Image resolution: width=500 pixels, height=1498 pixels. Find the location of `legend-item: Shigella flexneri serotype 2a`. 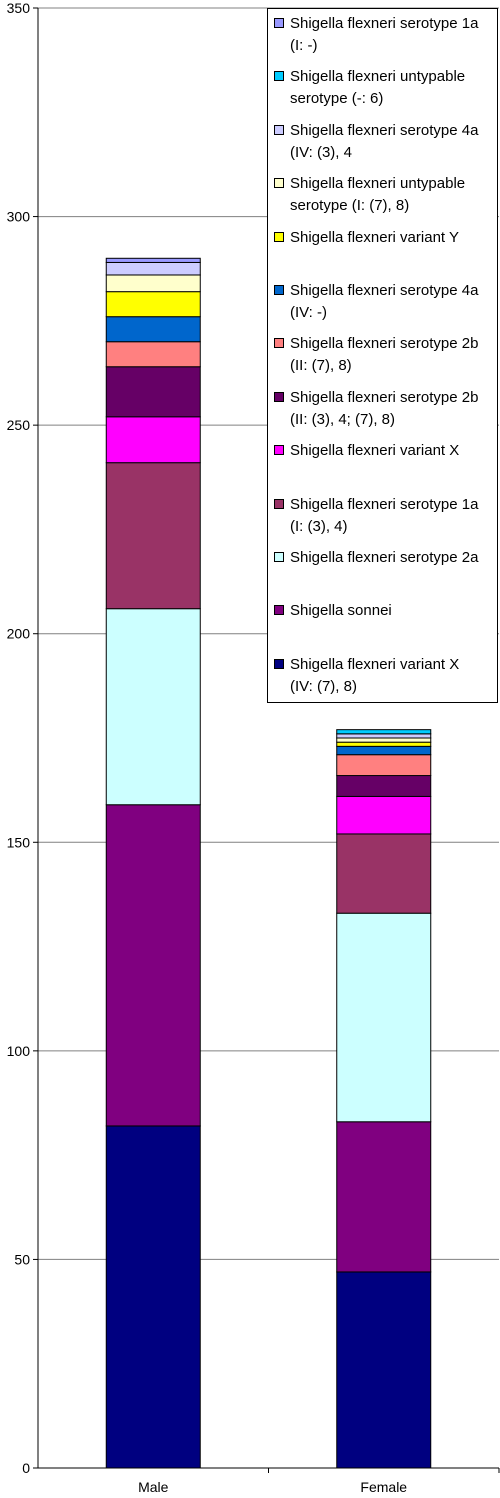

legend-item: Shigella flexneri serotype 2a is located at coordinates (385, 558).